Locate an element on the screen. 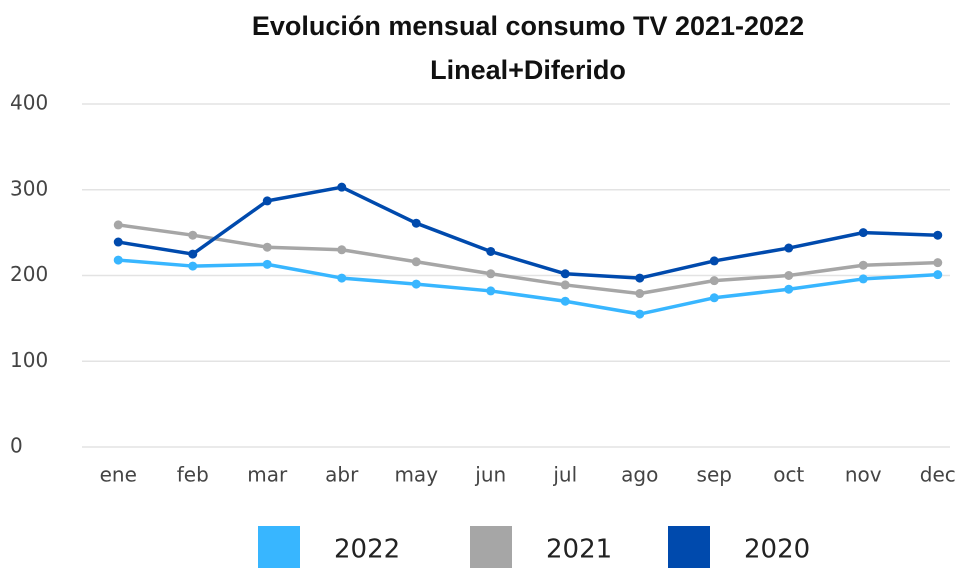 This screenshot has height=569, width=961. y-tick-label: 400 is located at coordinates (29, 103).